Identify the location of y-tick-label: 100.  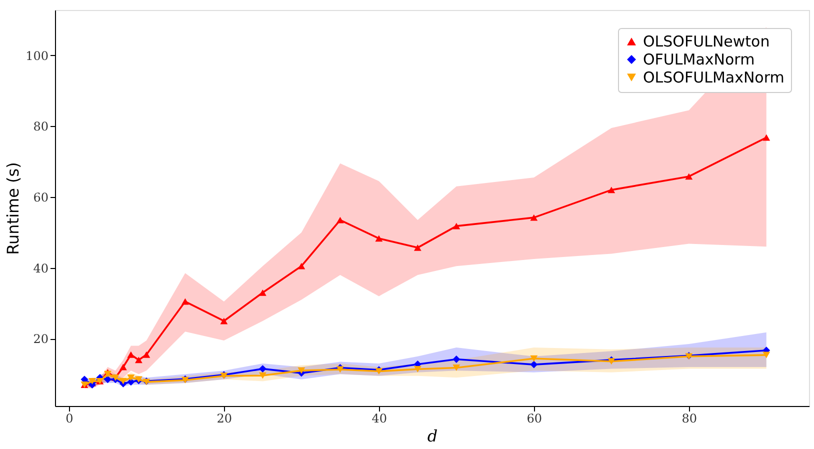
(37, 55).